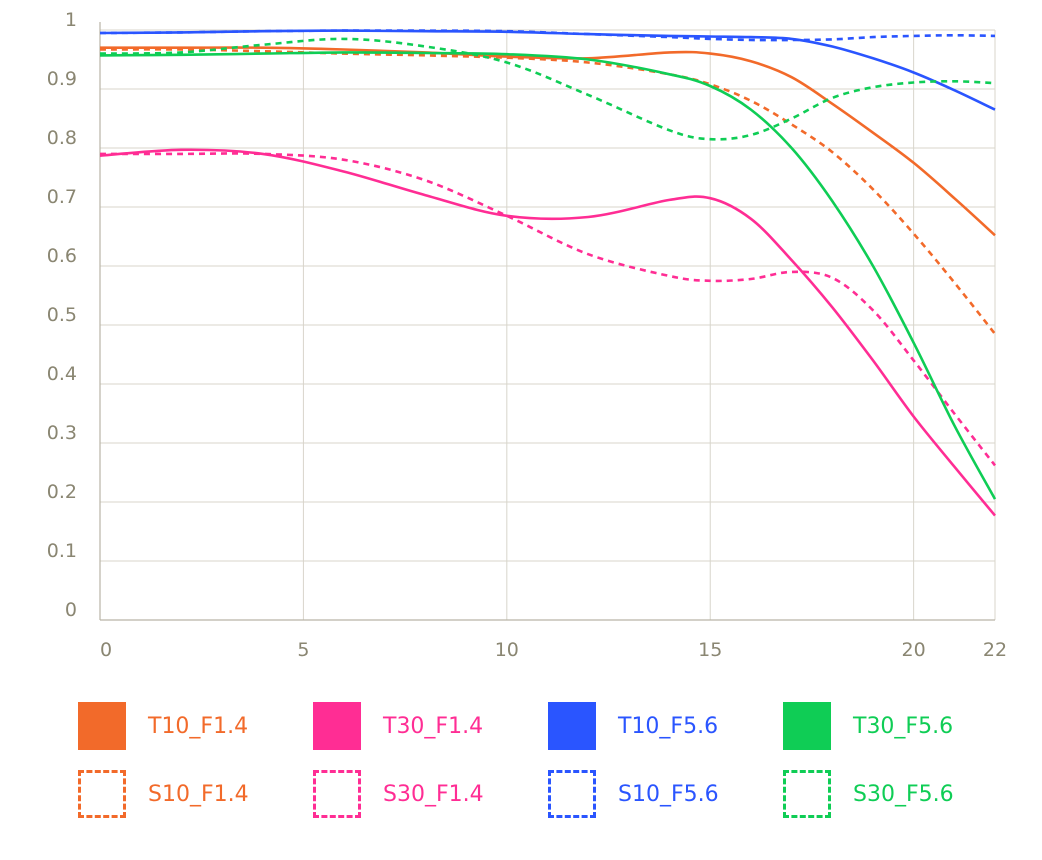  I want to click on legend-item: T10_F1.4, so click(195, 726).